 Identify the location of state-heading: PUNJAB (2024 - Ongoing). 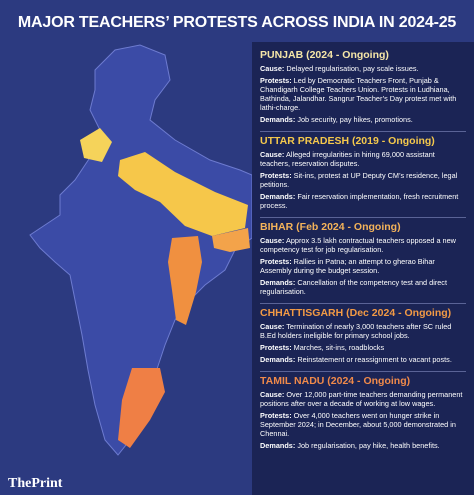
(324, 55).